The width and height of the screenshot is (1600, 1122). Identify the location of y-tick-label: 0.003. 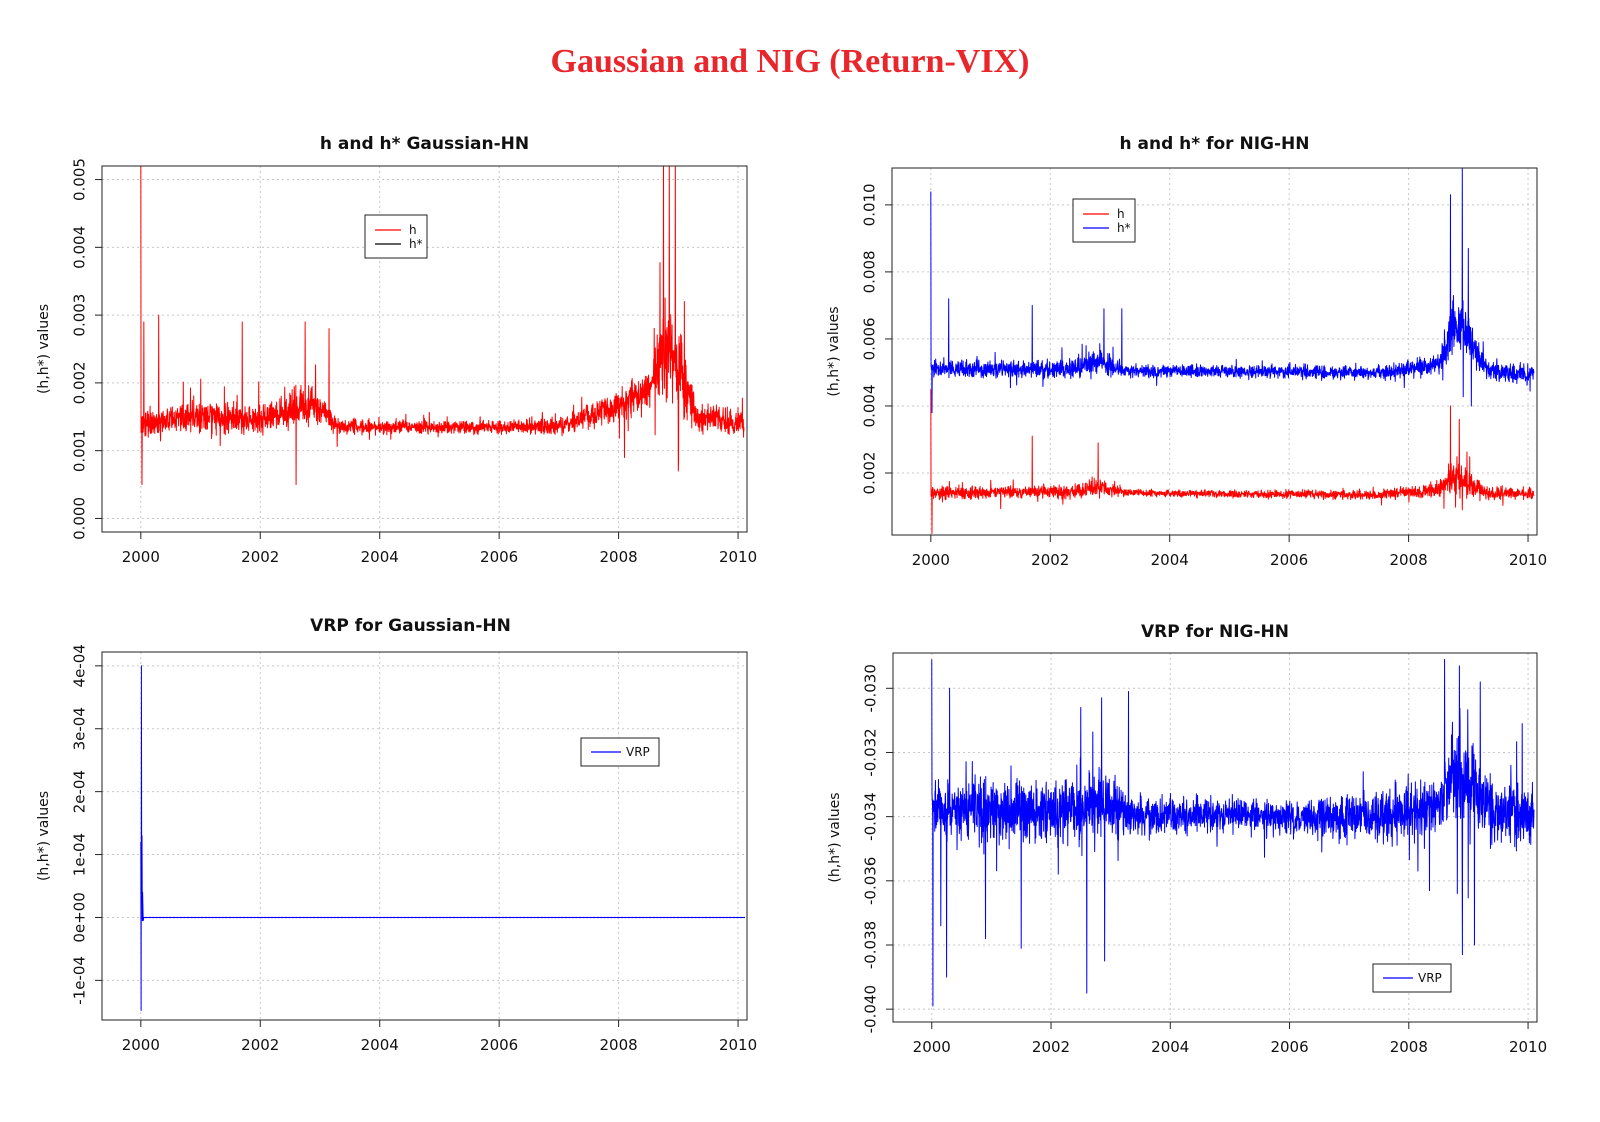
(80, 315).